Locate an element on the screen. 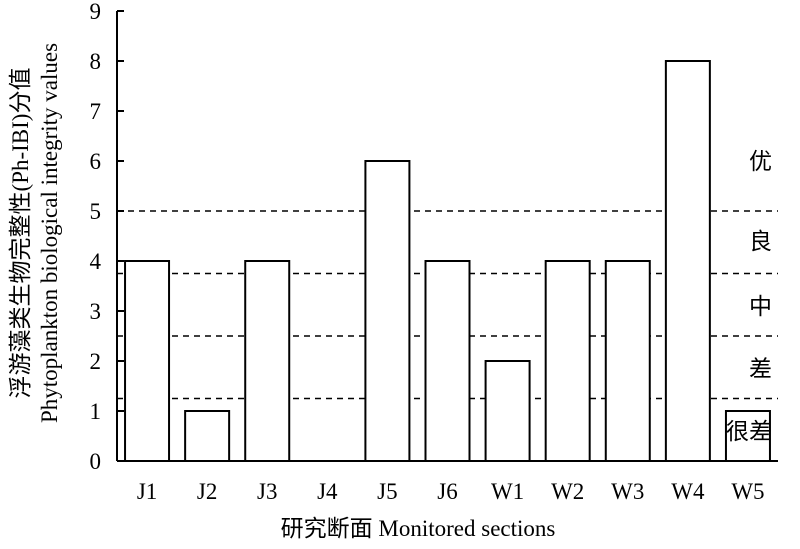 The width and height of the screenshot is (800, 549). x-tick-label: W4 is located at coordinates (688, 491).